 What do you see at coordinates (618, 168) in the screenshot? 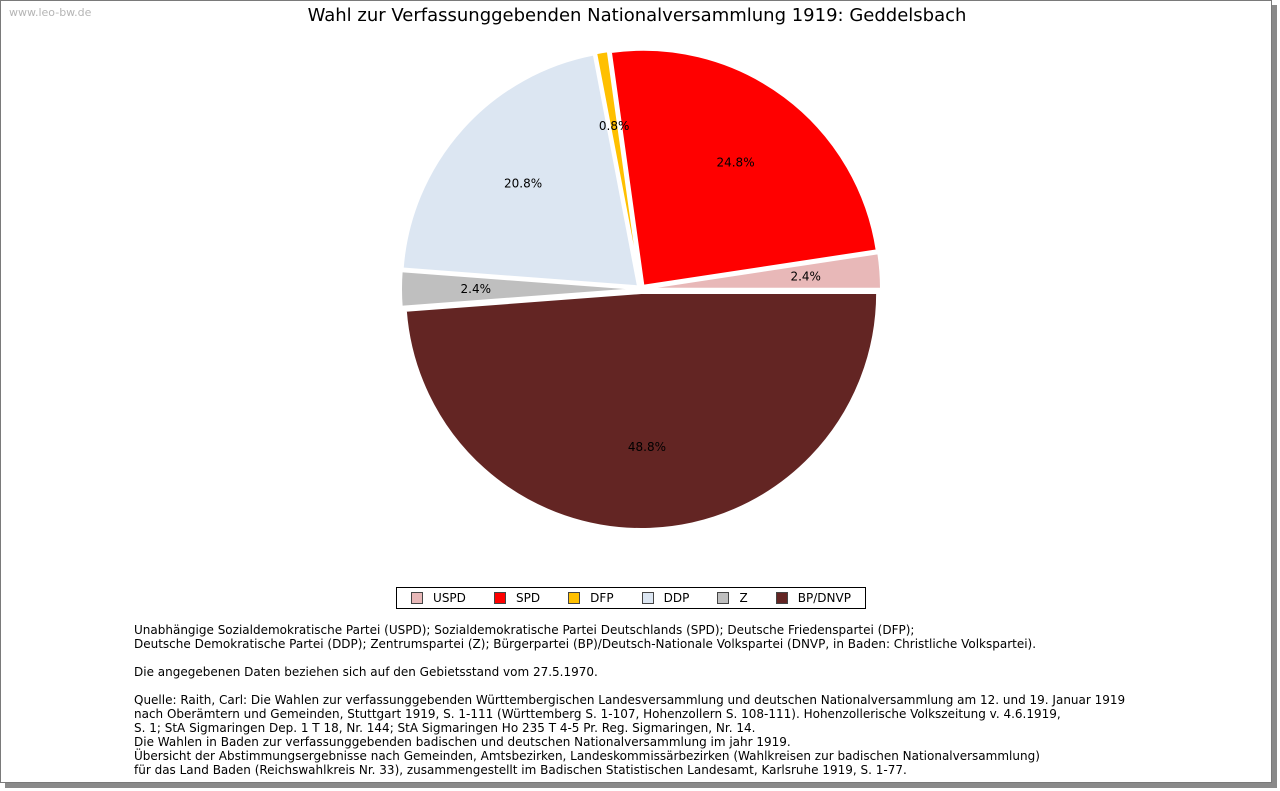
I see `pie-slice-dfp` at bounding box center [618, 168].